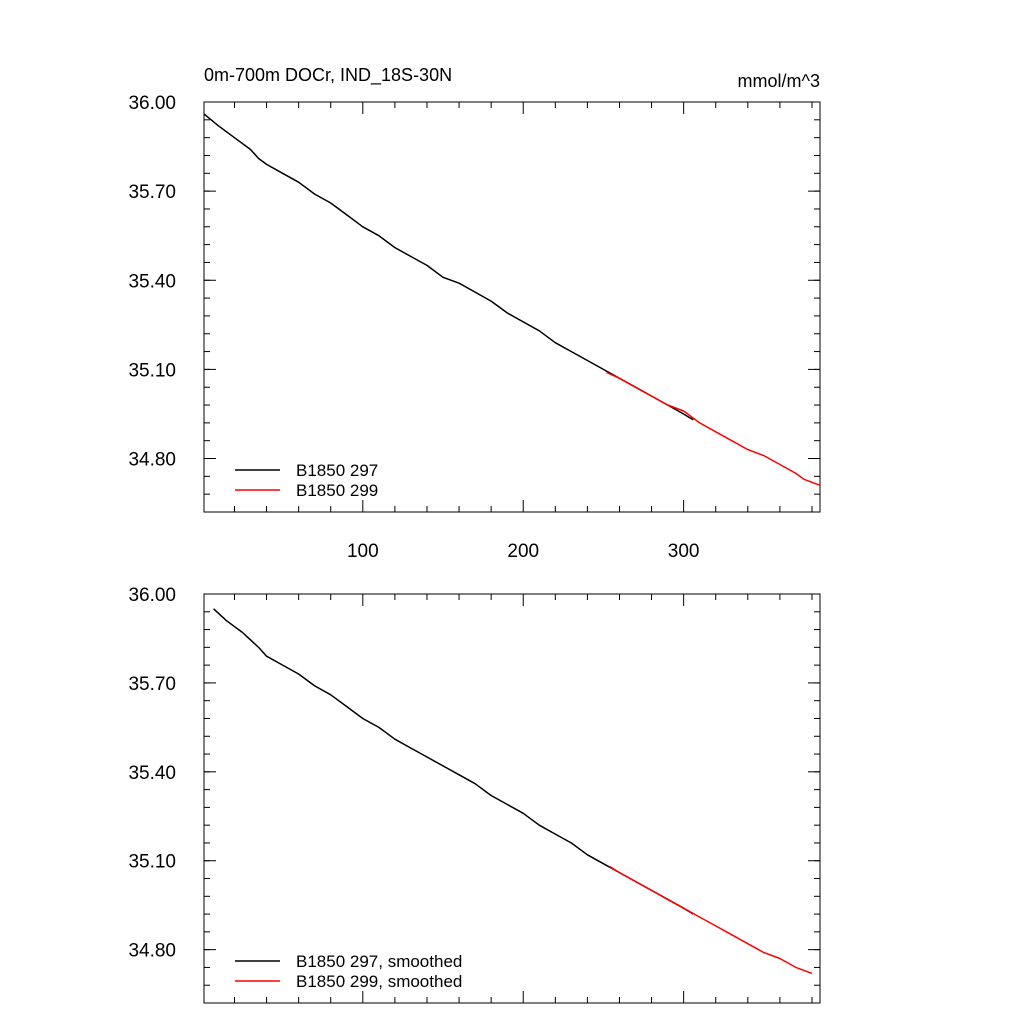 The height and width of the screenshot is (1024, 1024). Describe the element at coordinates (379, 981) in the screenshot. I see `legend-label: B1850 299, smoothed` at that location.